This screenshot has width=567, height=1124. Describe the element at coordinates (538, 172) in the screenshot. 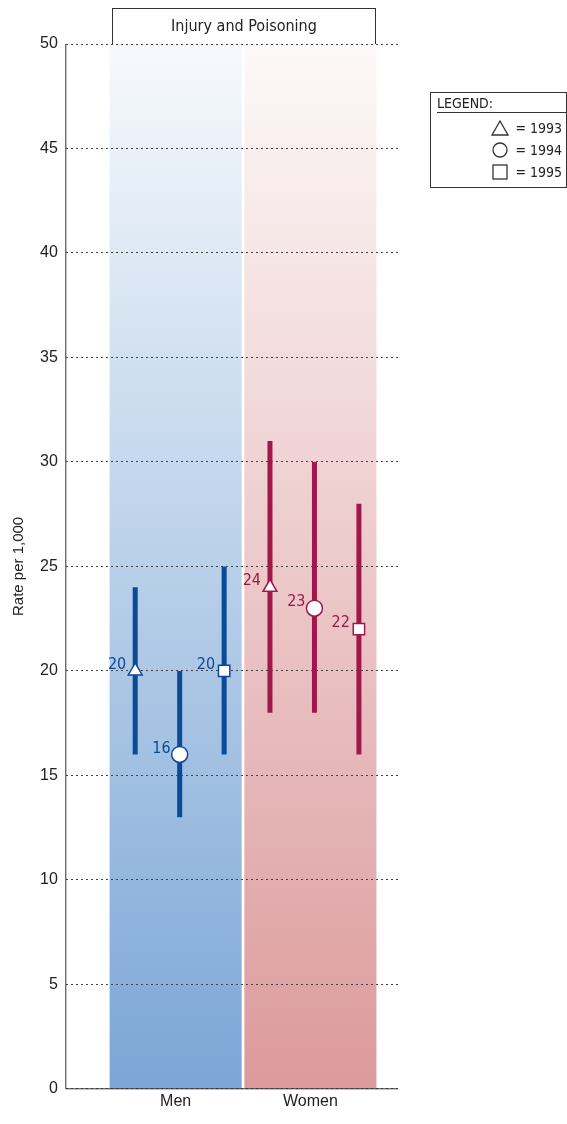

I see `text: = 1995` at that location.